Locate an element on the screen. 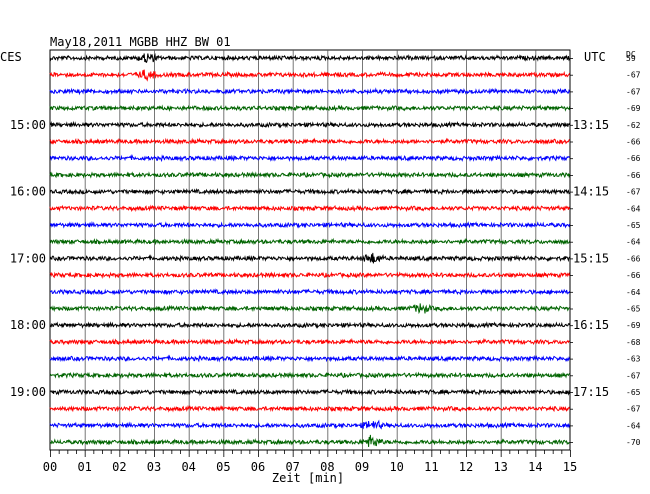 Image resolution: width=650 pixels, height=494 pixels. left-hour-label: 17:00 is located at coordinates (28, 258).